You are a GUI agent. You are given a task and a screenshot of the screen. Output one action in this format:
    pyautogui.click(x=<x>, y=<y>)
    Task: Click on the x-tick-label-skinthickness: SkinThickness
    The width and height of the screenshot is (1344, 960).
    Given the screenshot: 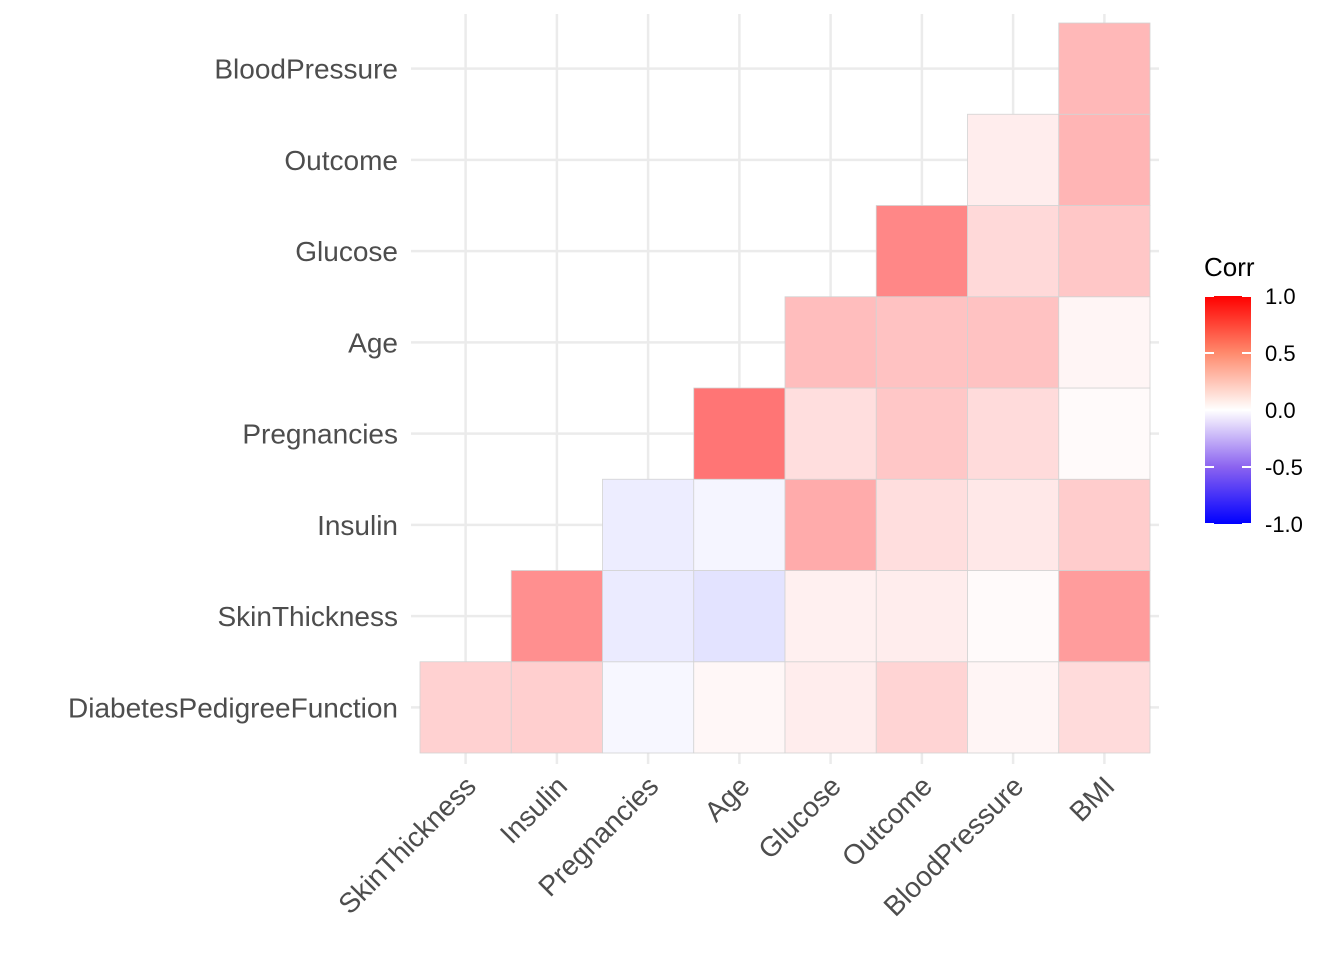 What is the action you would take?
    pyautogui.click(x=407, y=845)
    